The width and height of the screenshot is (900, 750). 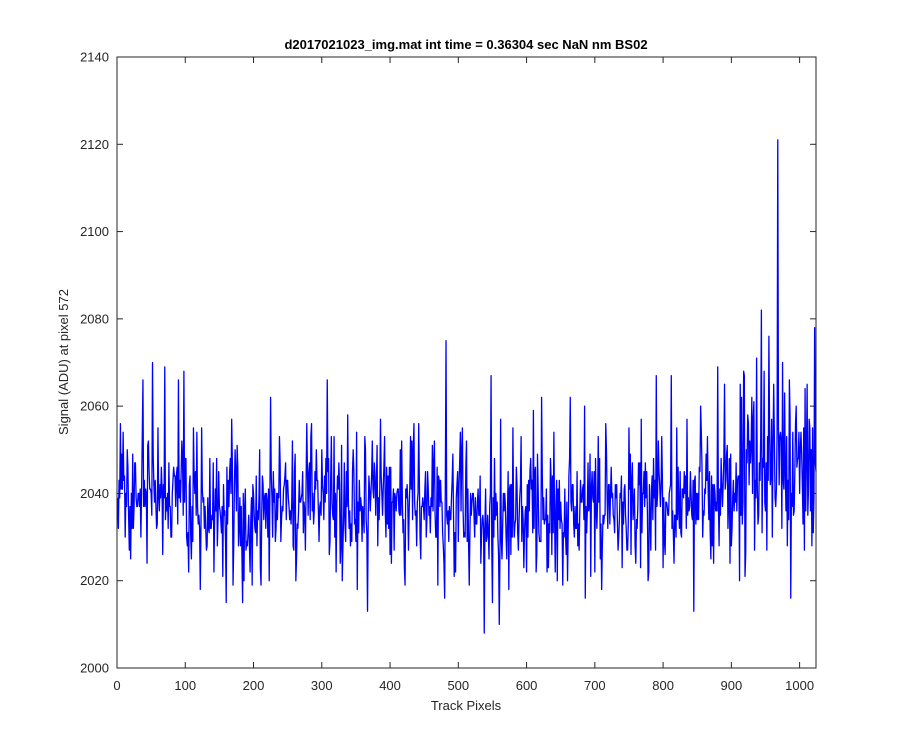 What do you see at coordinates (322, 685) in the screenshot?
I see `x-tick-label: 300` at bounding box center [322, 685].